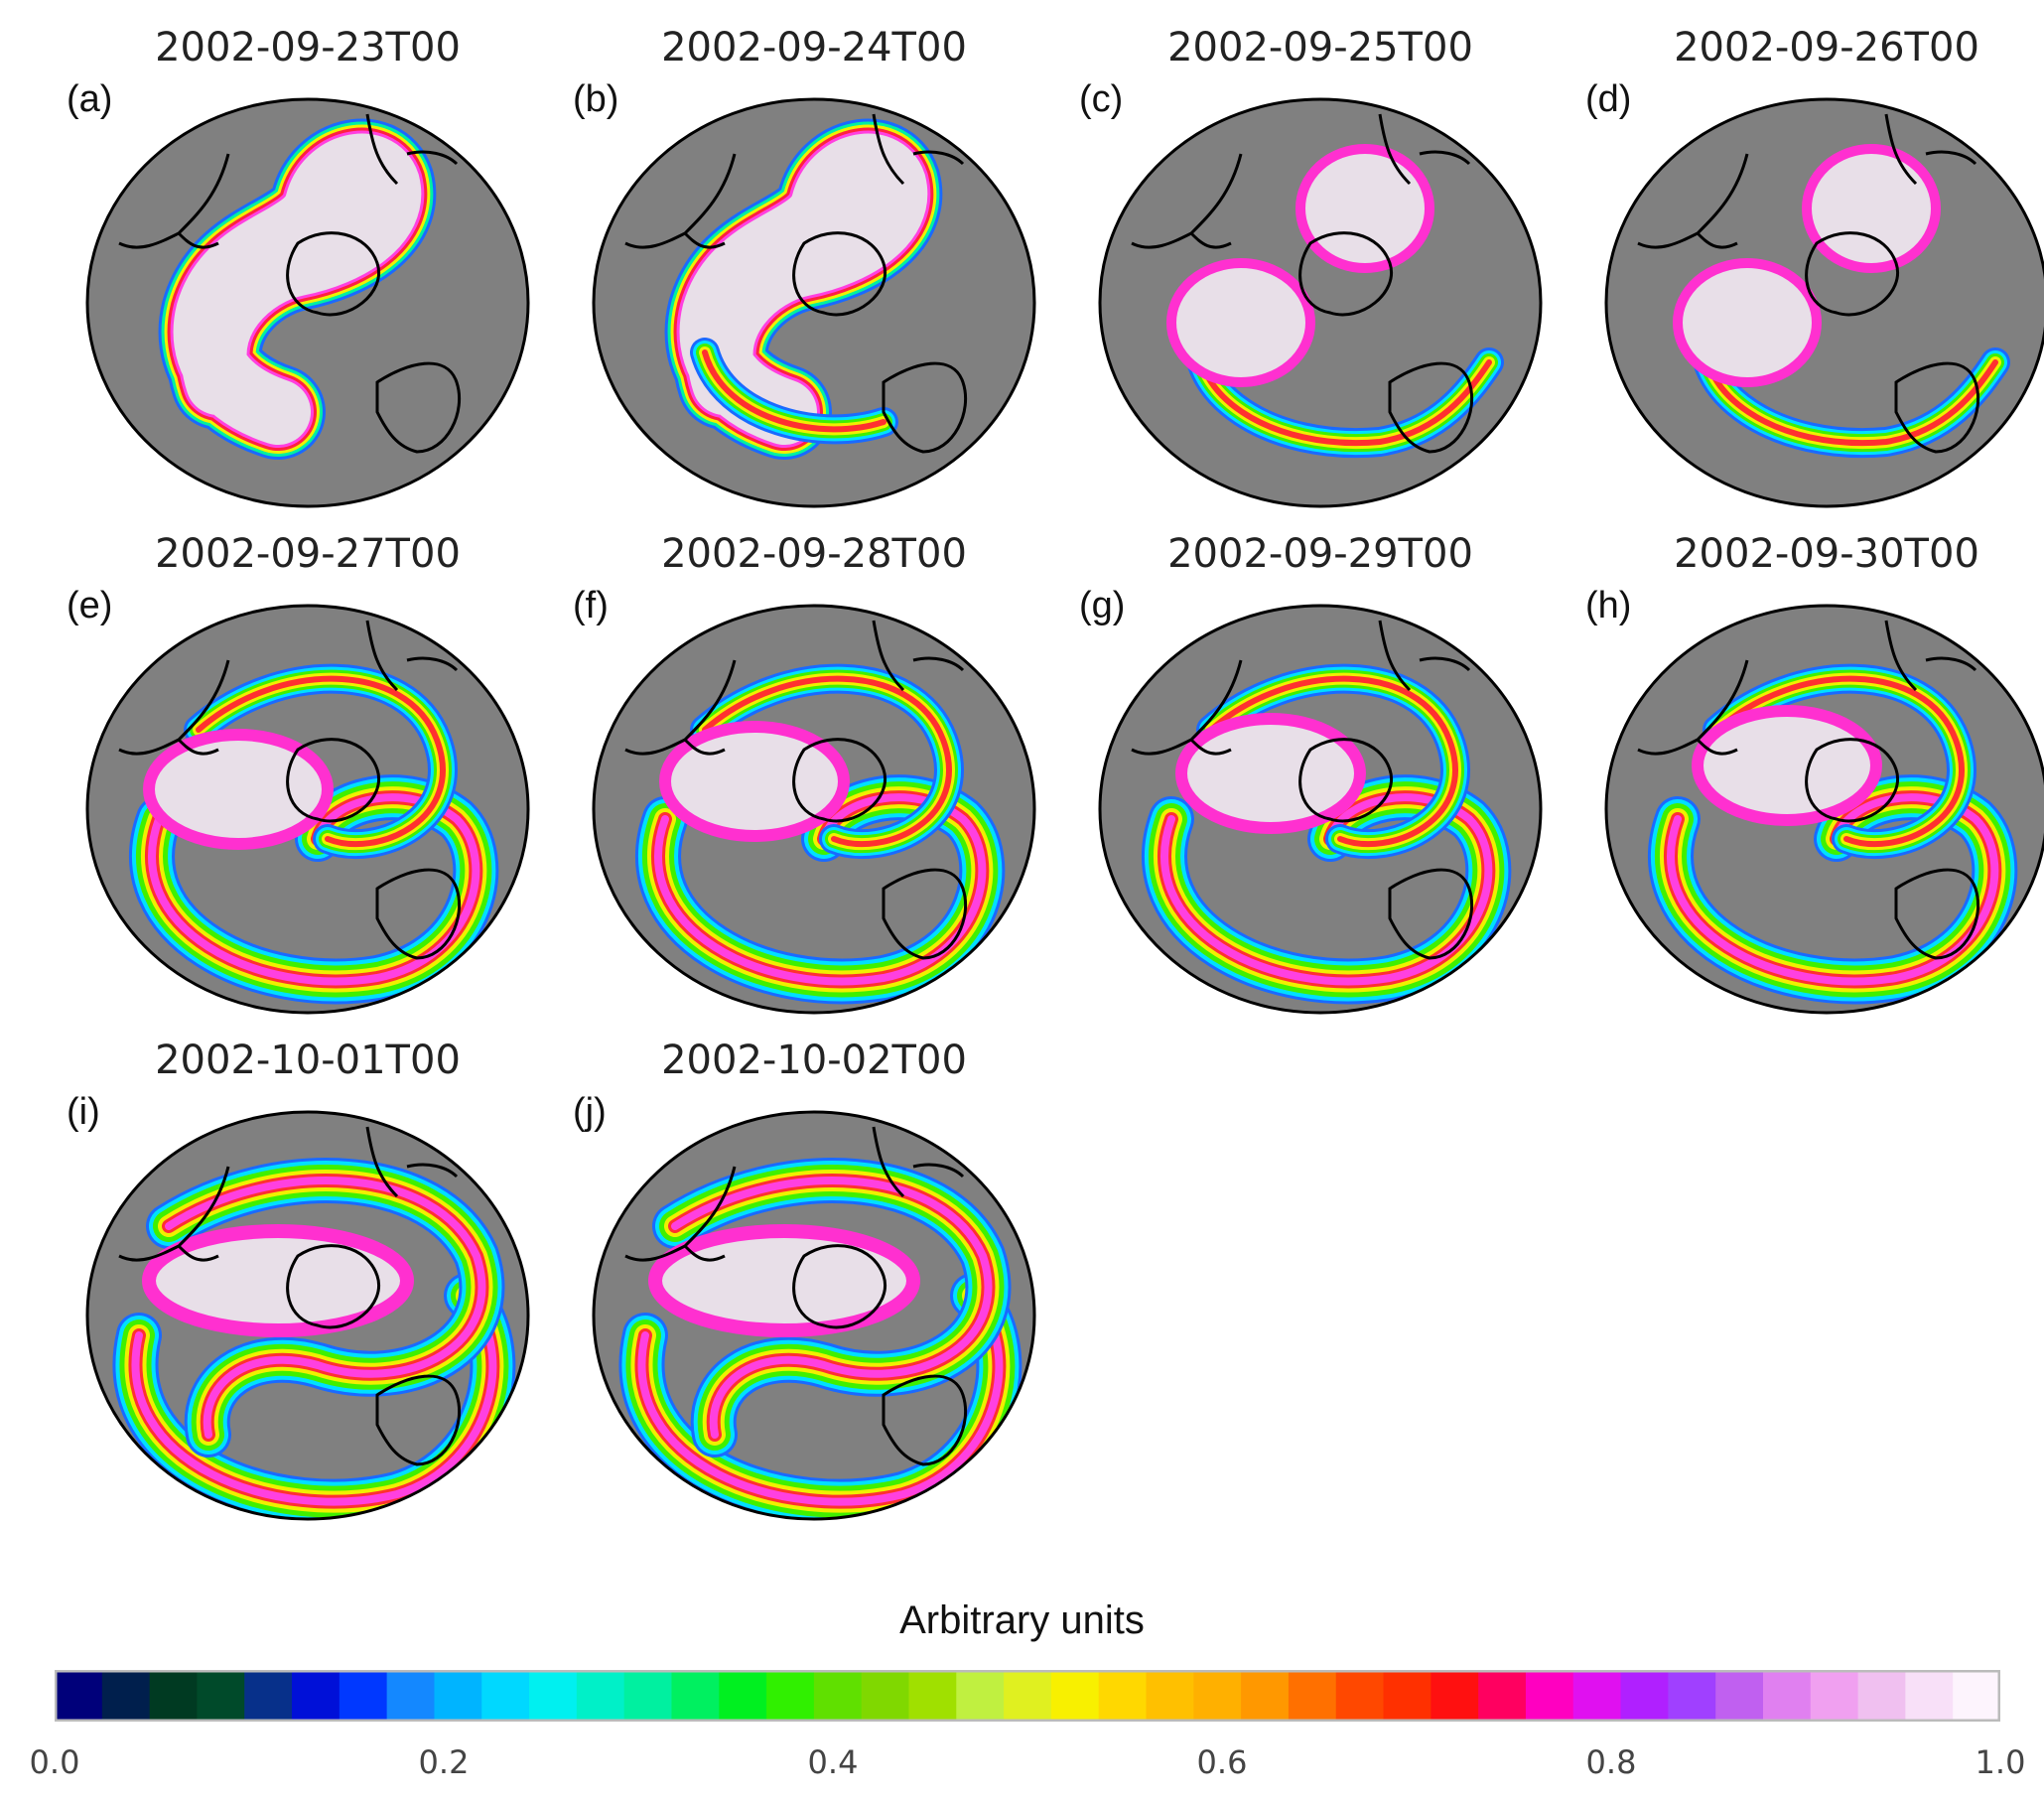  What do you see at coordinates (1102, 605) in the screenshot?
I see `panel-label: (g)` at bounding box center [1102, 605].